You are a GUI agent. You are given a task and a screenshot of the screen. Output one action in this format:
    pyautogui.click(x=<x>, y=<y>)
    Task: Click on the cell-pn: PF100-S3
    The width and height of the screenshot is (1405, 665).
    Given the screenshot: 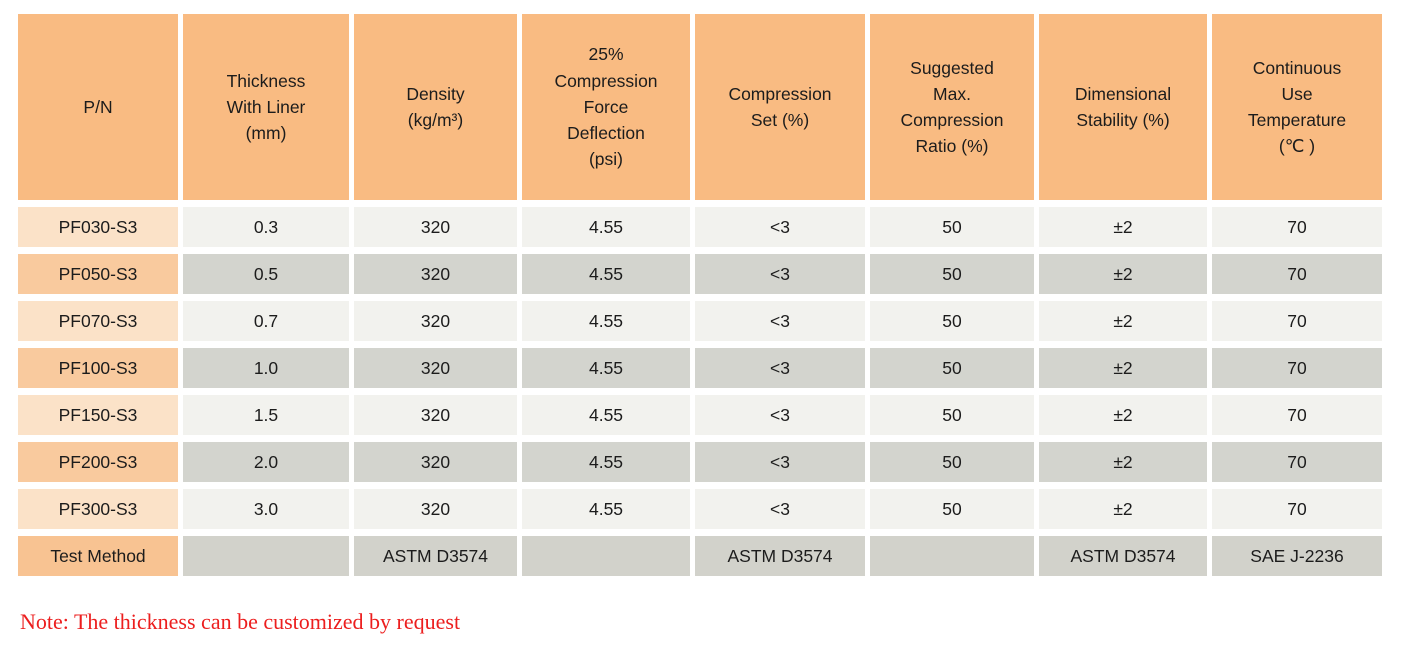 What is the action you would take?
    pyautogui.click(x=98, y=368)
    